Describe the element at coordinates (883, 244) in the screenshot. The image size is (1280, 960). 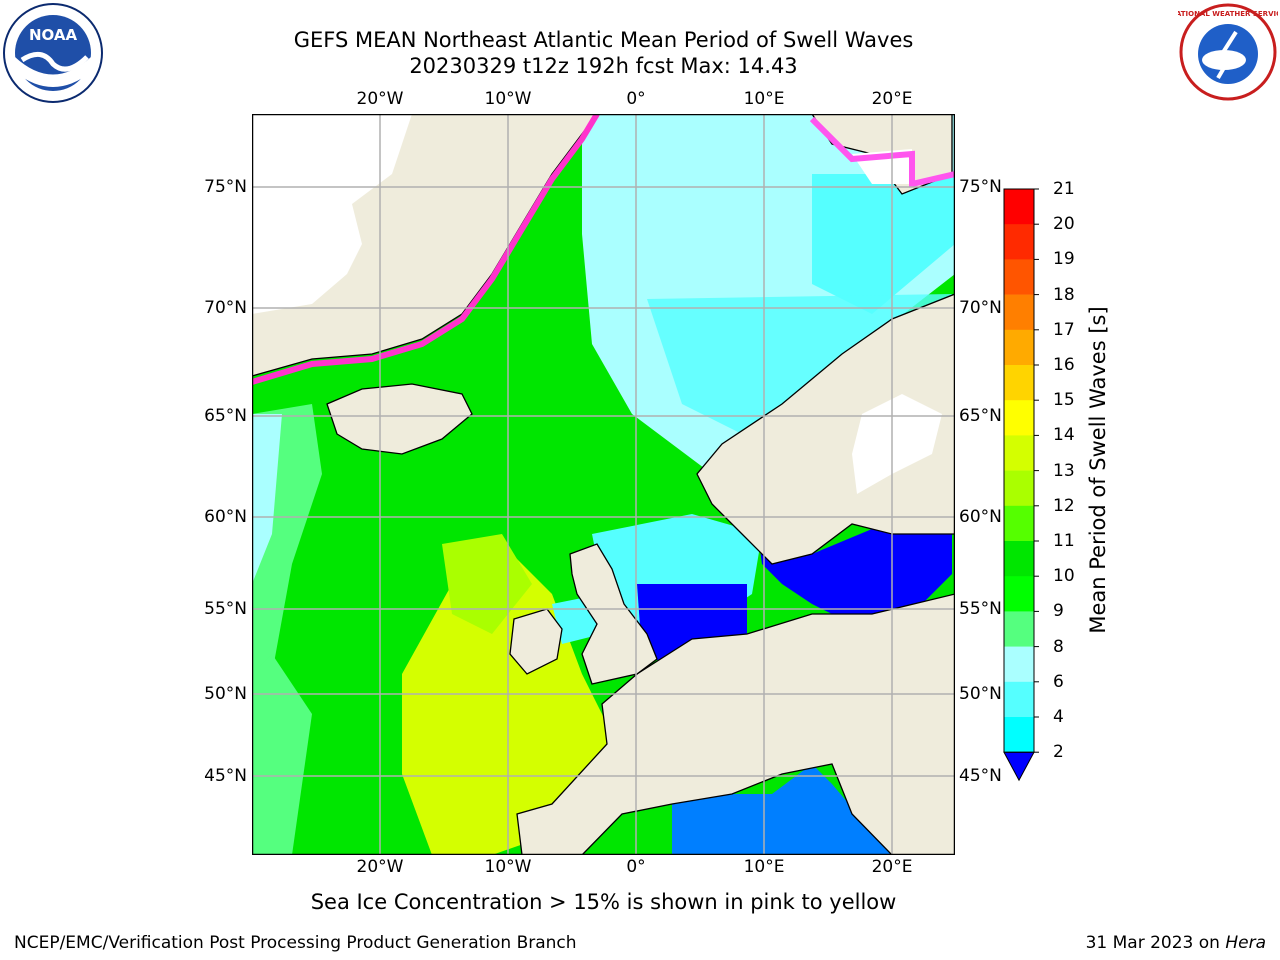
I see `swell-zone-6-8s` at that location.